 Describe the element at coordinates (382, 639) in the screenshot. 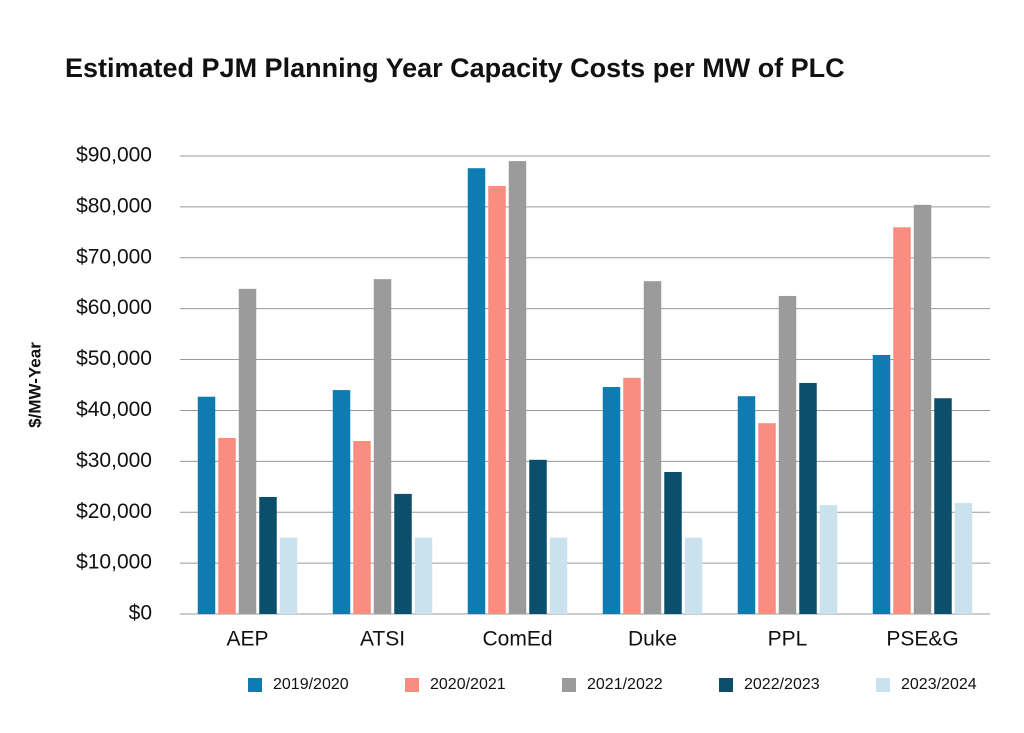

I see `x-tick-label: ATSI` at that location.